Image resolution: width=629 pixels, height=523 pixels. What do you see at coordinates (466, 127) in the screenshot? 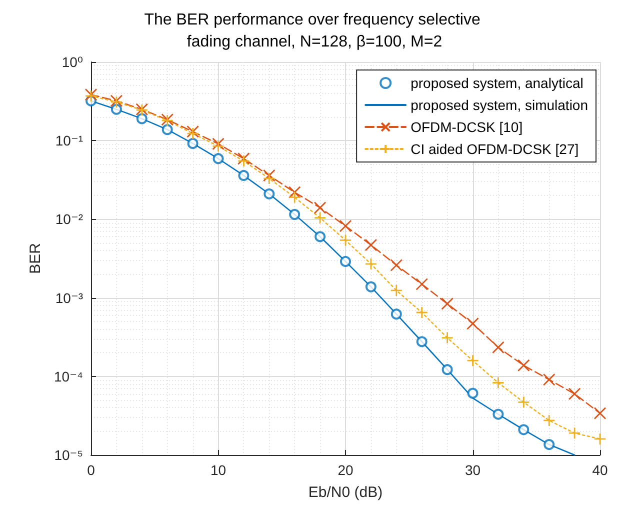
I see `legend-label: OFDM-DCSK [10]` at bounding box center [466, 127].